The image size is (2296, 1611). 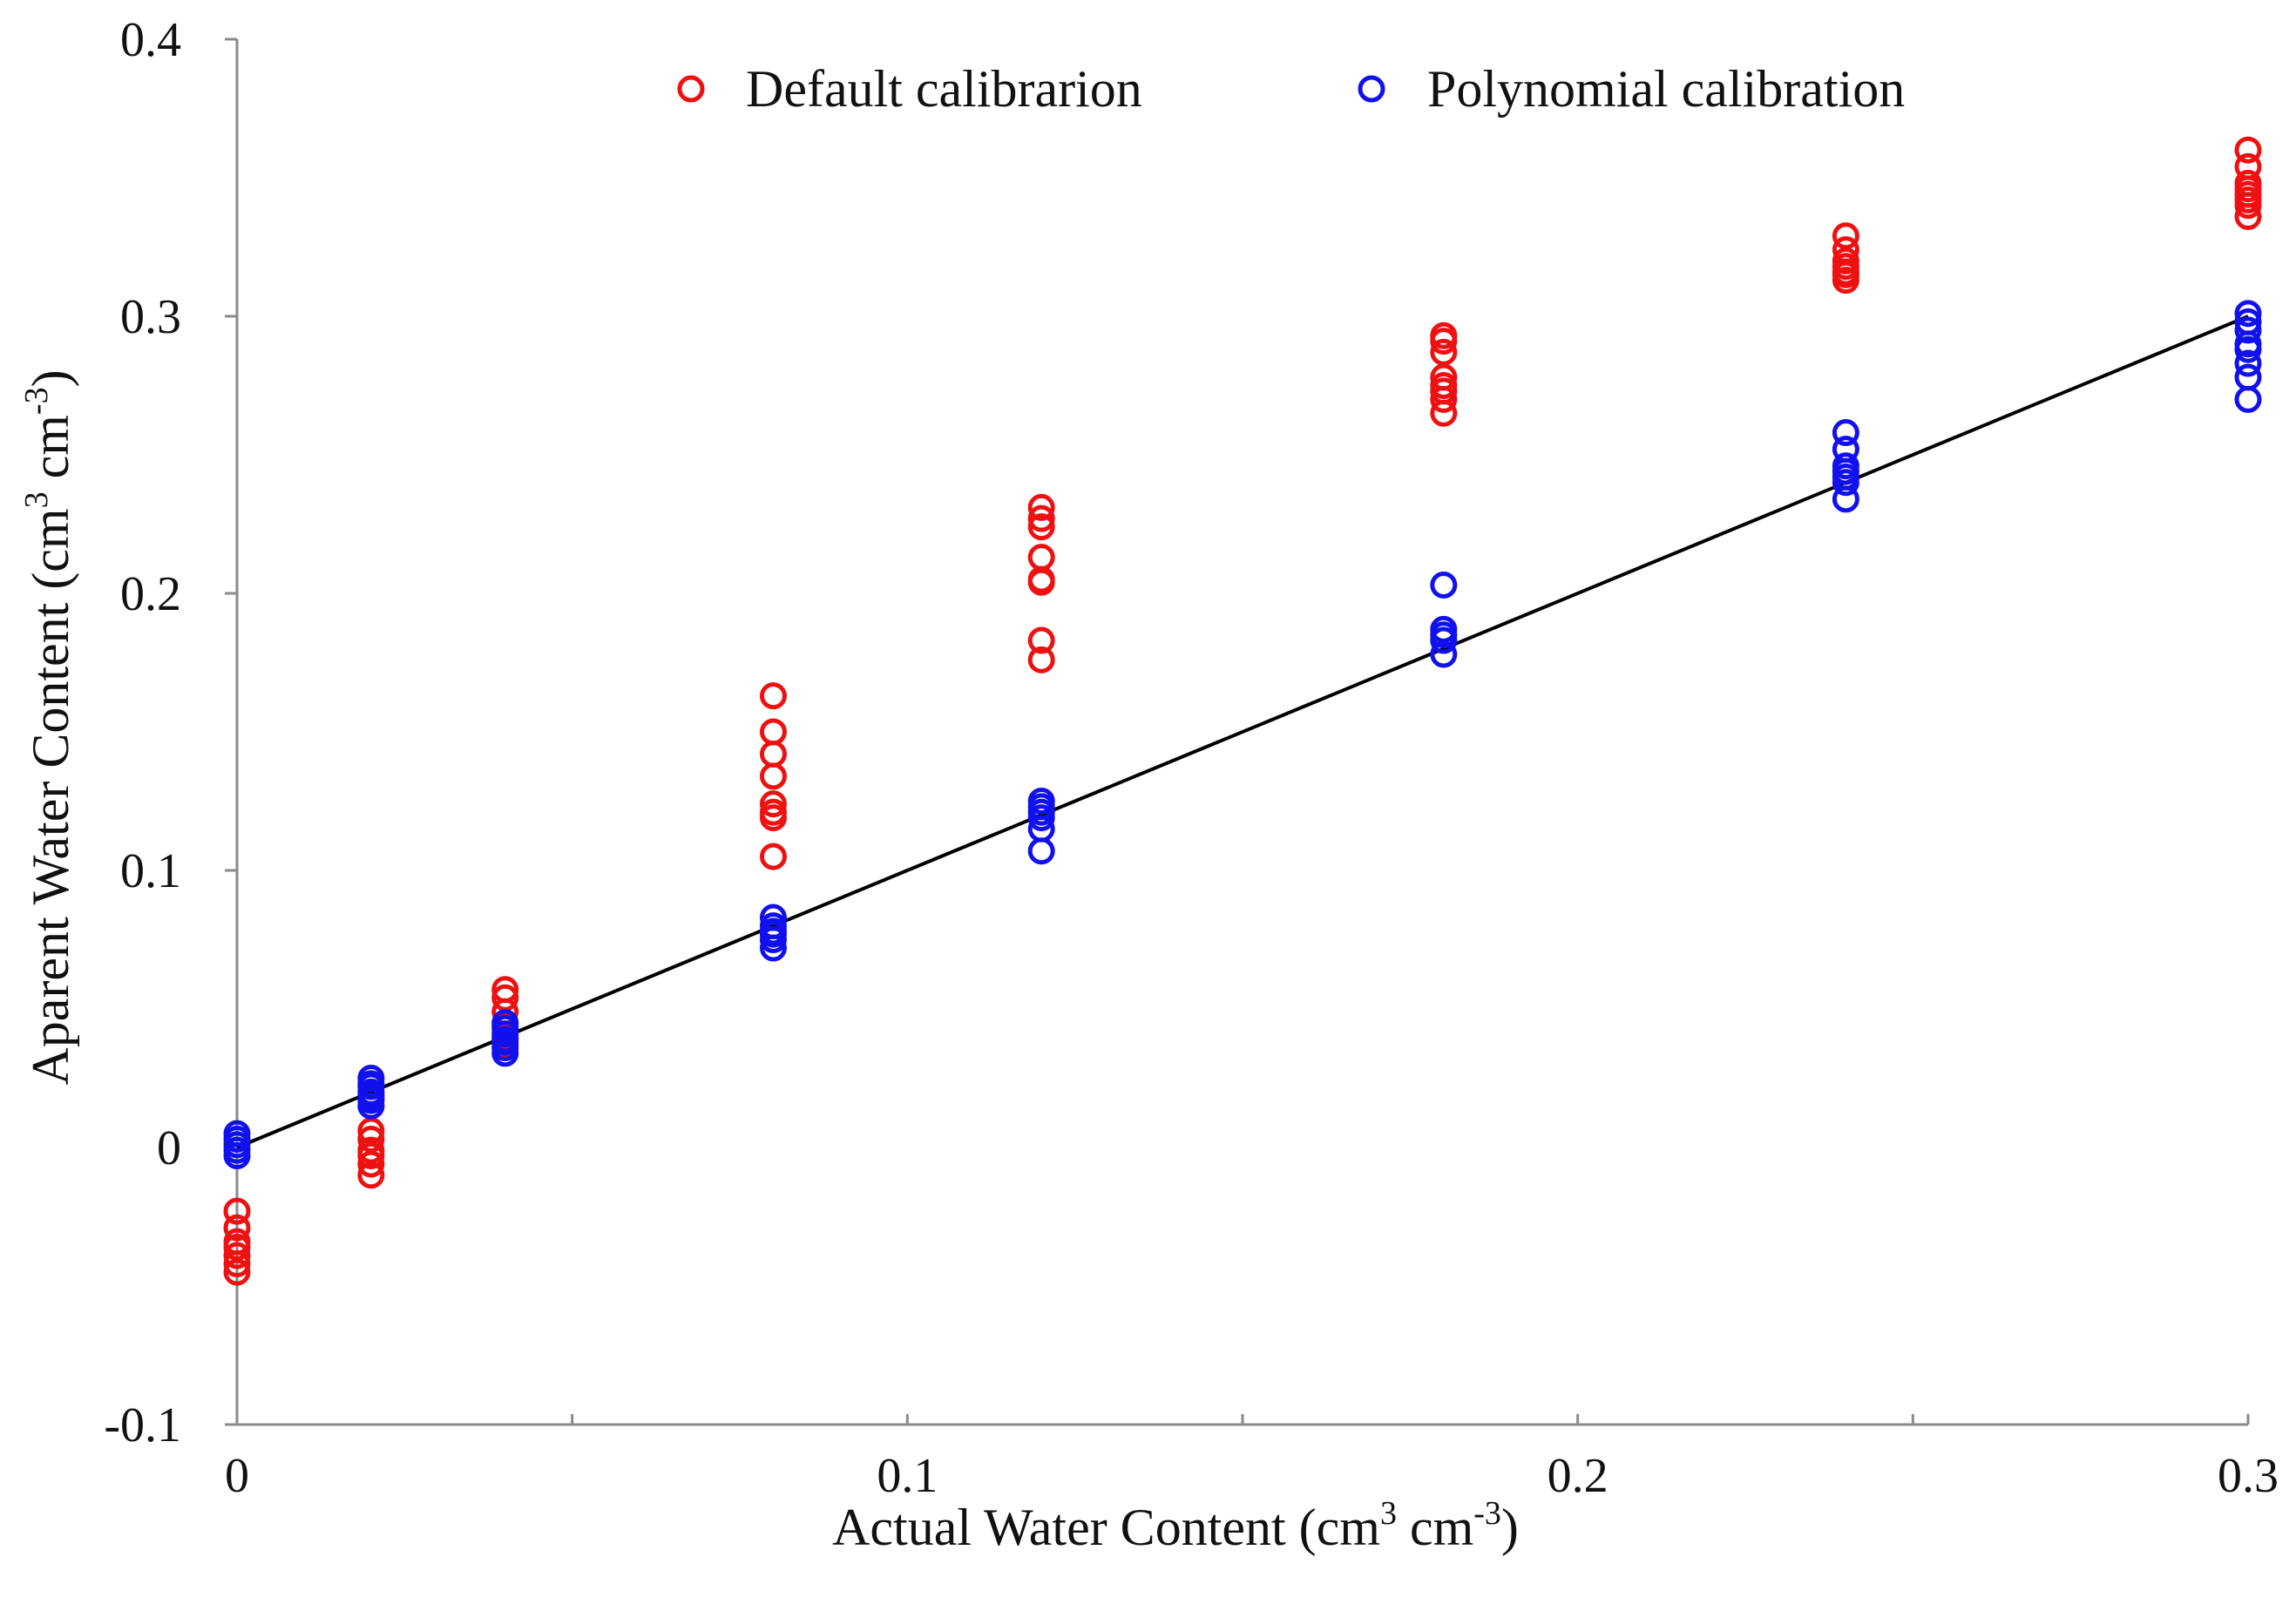 I want to click on y-axis-title: Aparent Water Content (cm3 cm-3), so click(x=48, y=727).